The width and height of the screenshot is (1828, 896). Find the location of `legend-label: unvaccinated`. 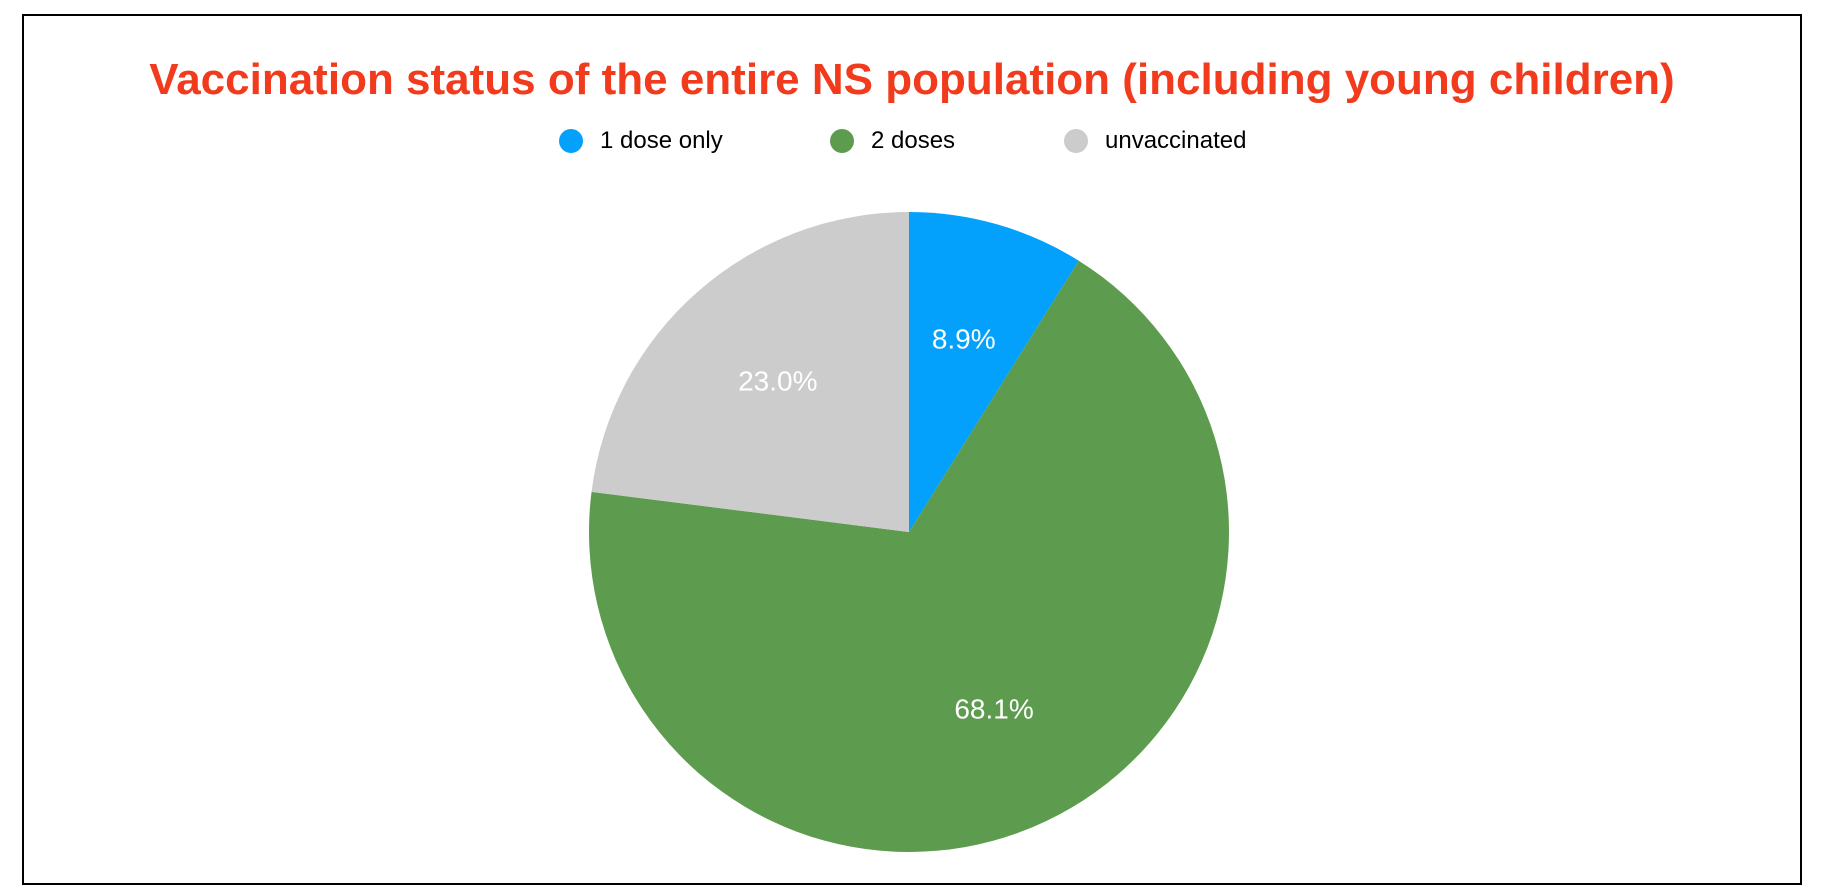

legend-label: unvaccinated is located at coordinates (1176, 140).